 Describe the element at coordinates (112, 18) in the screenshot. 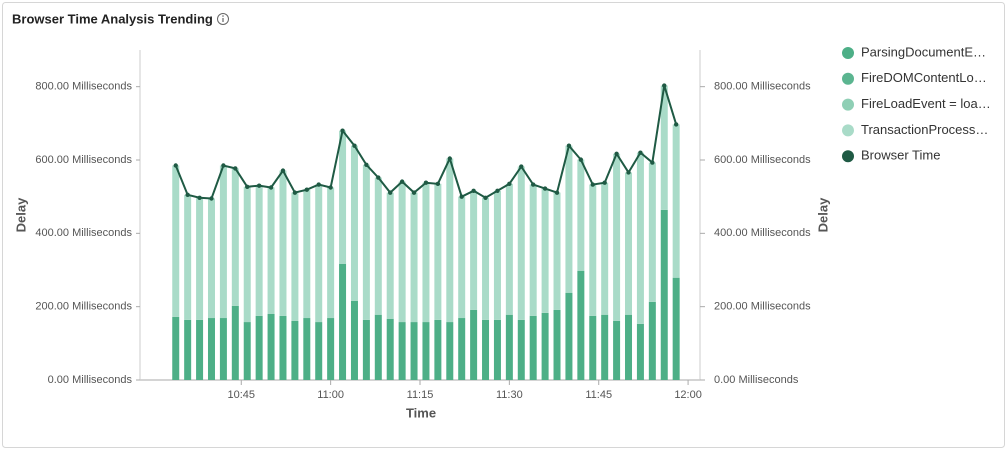

I see `chart-title: Browser Time Analysis Trending` at that location.